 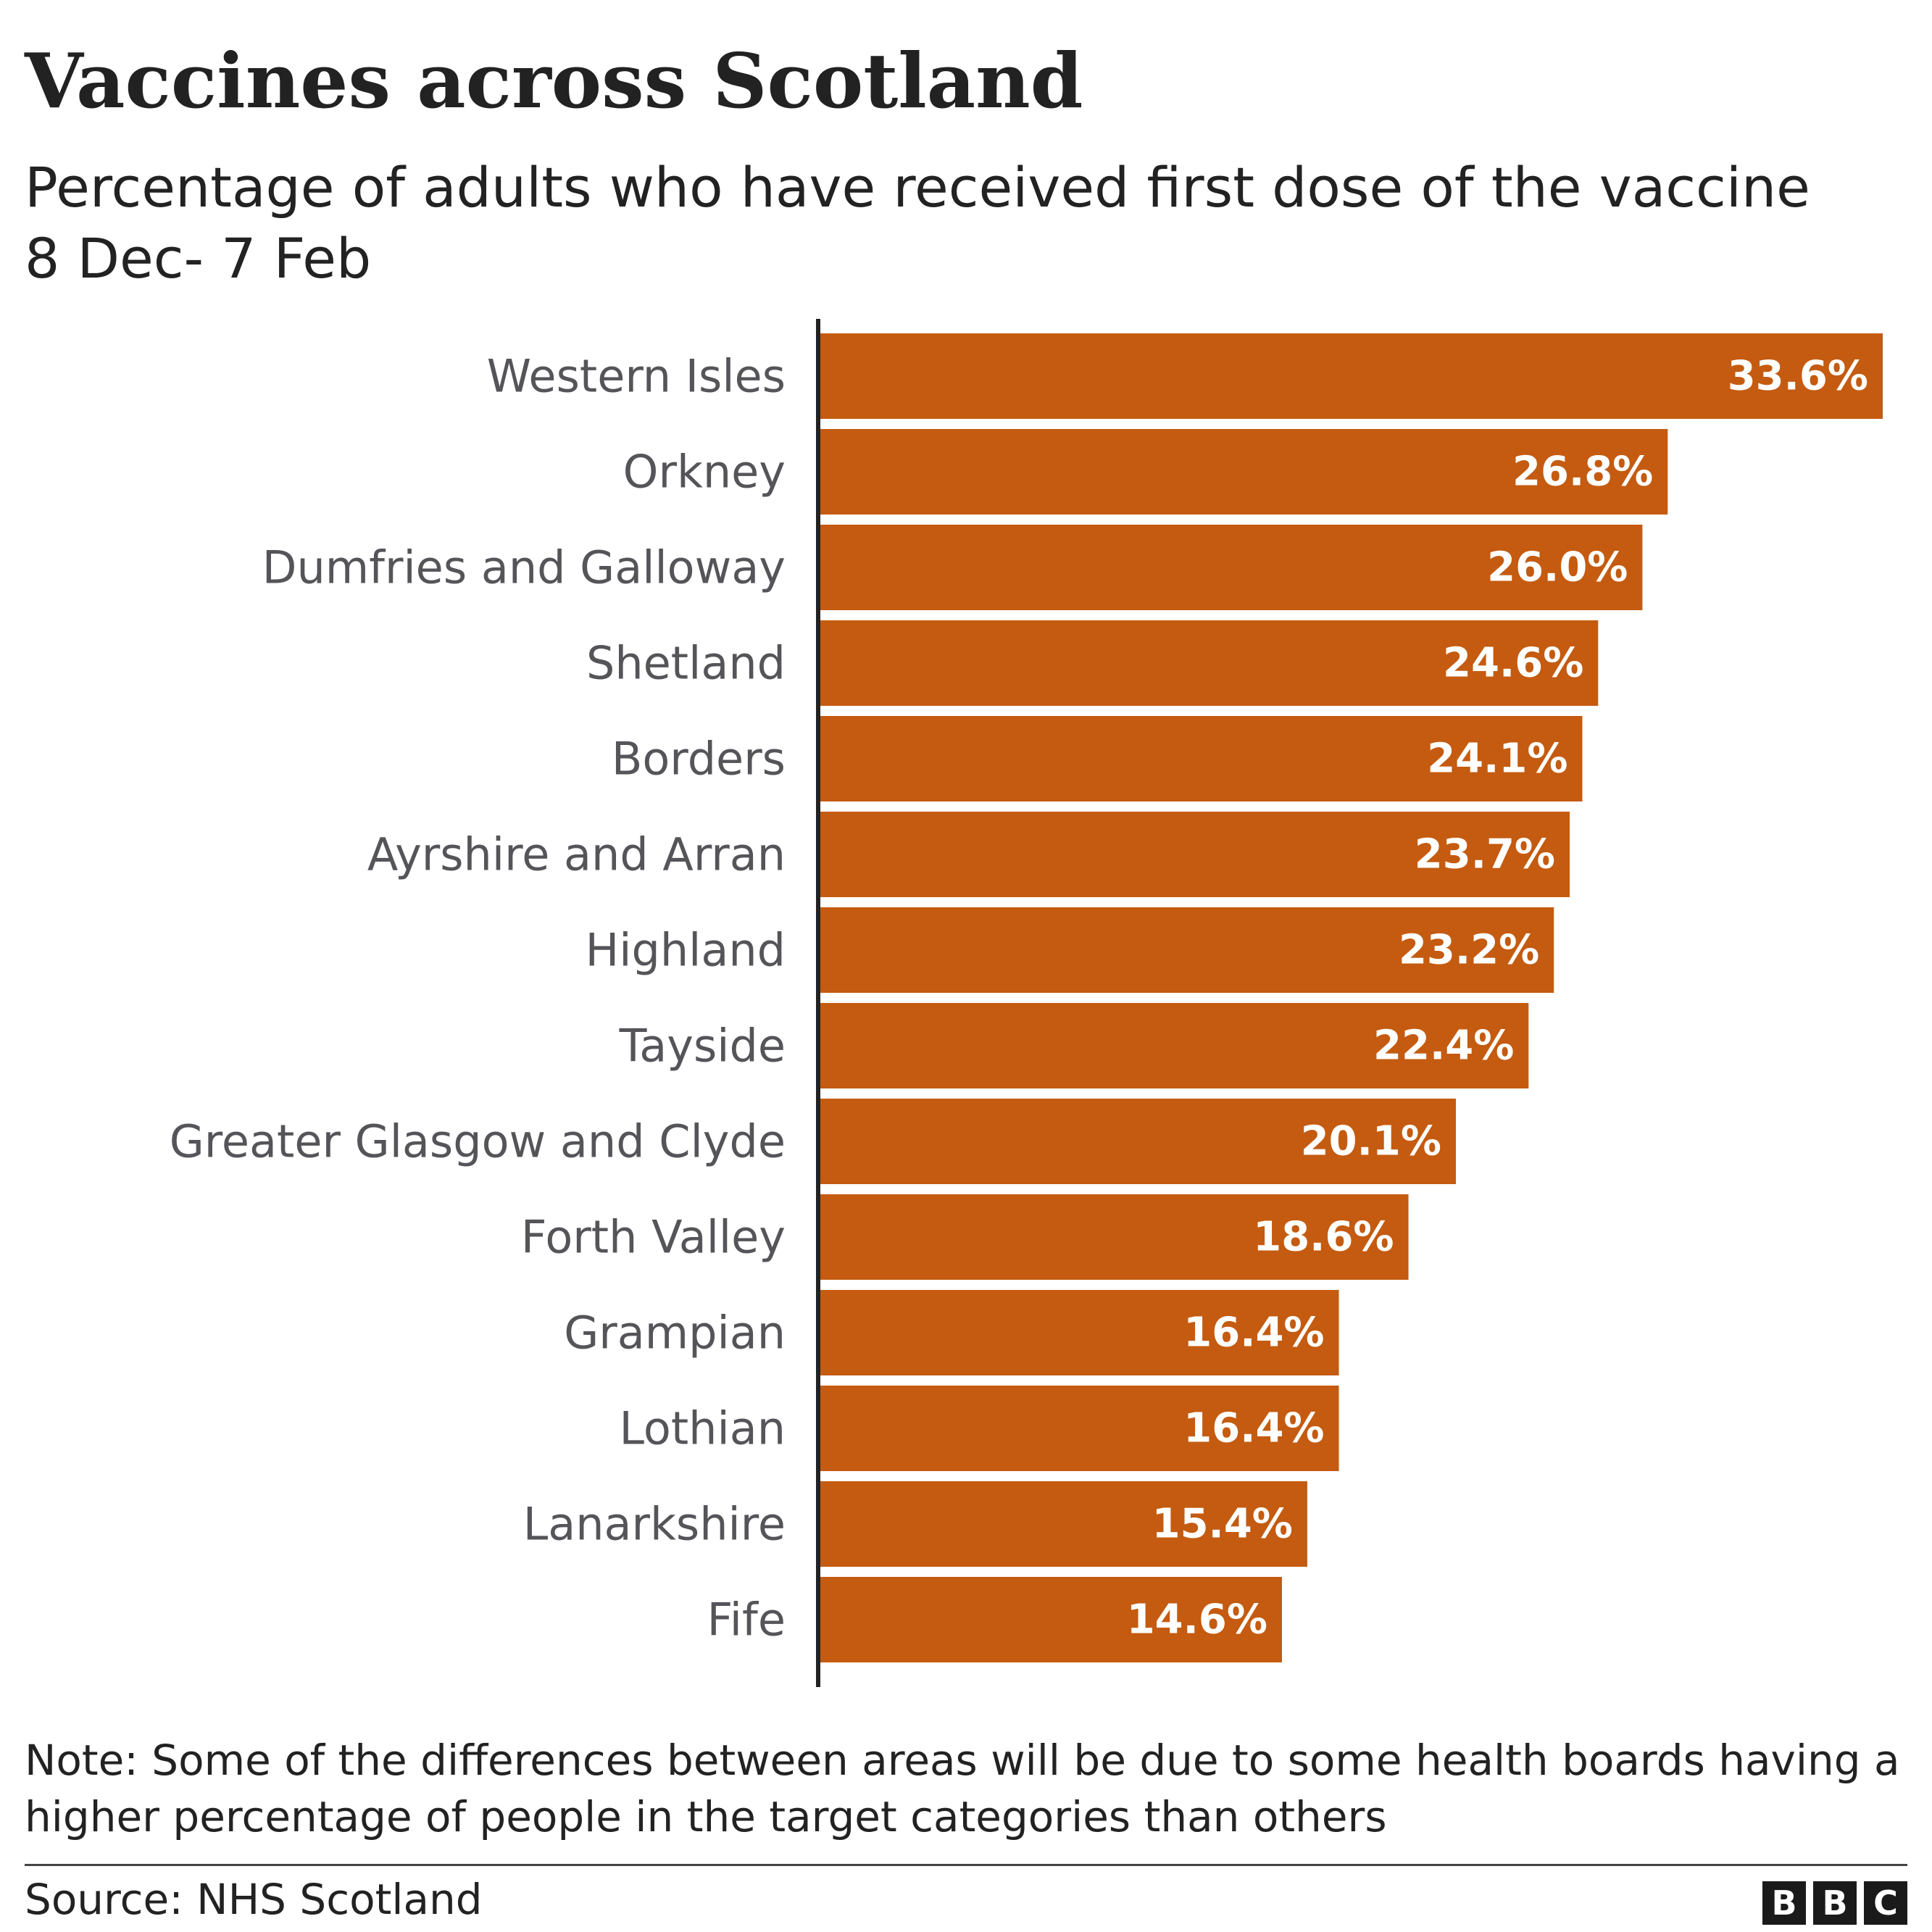 What do you see at coordinates (1324, 1238) in the screenshot?
I see `value-label: 18.6%` at bounding box center [1324, 1238].